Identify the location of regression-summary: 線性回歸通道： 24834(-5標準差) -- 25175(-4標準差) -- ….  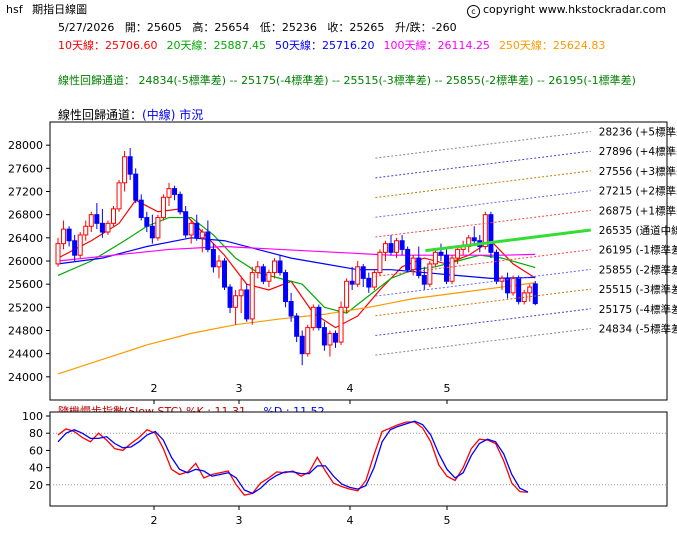
(347, 80).